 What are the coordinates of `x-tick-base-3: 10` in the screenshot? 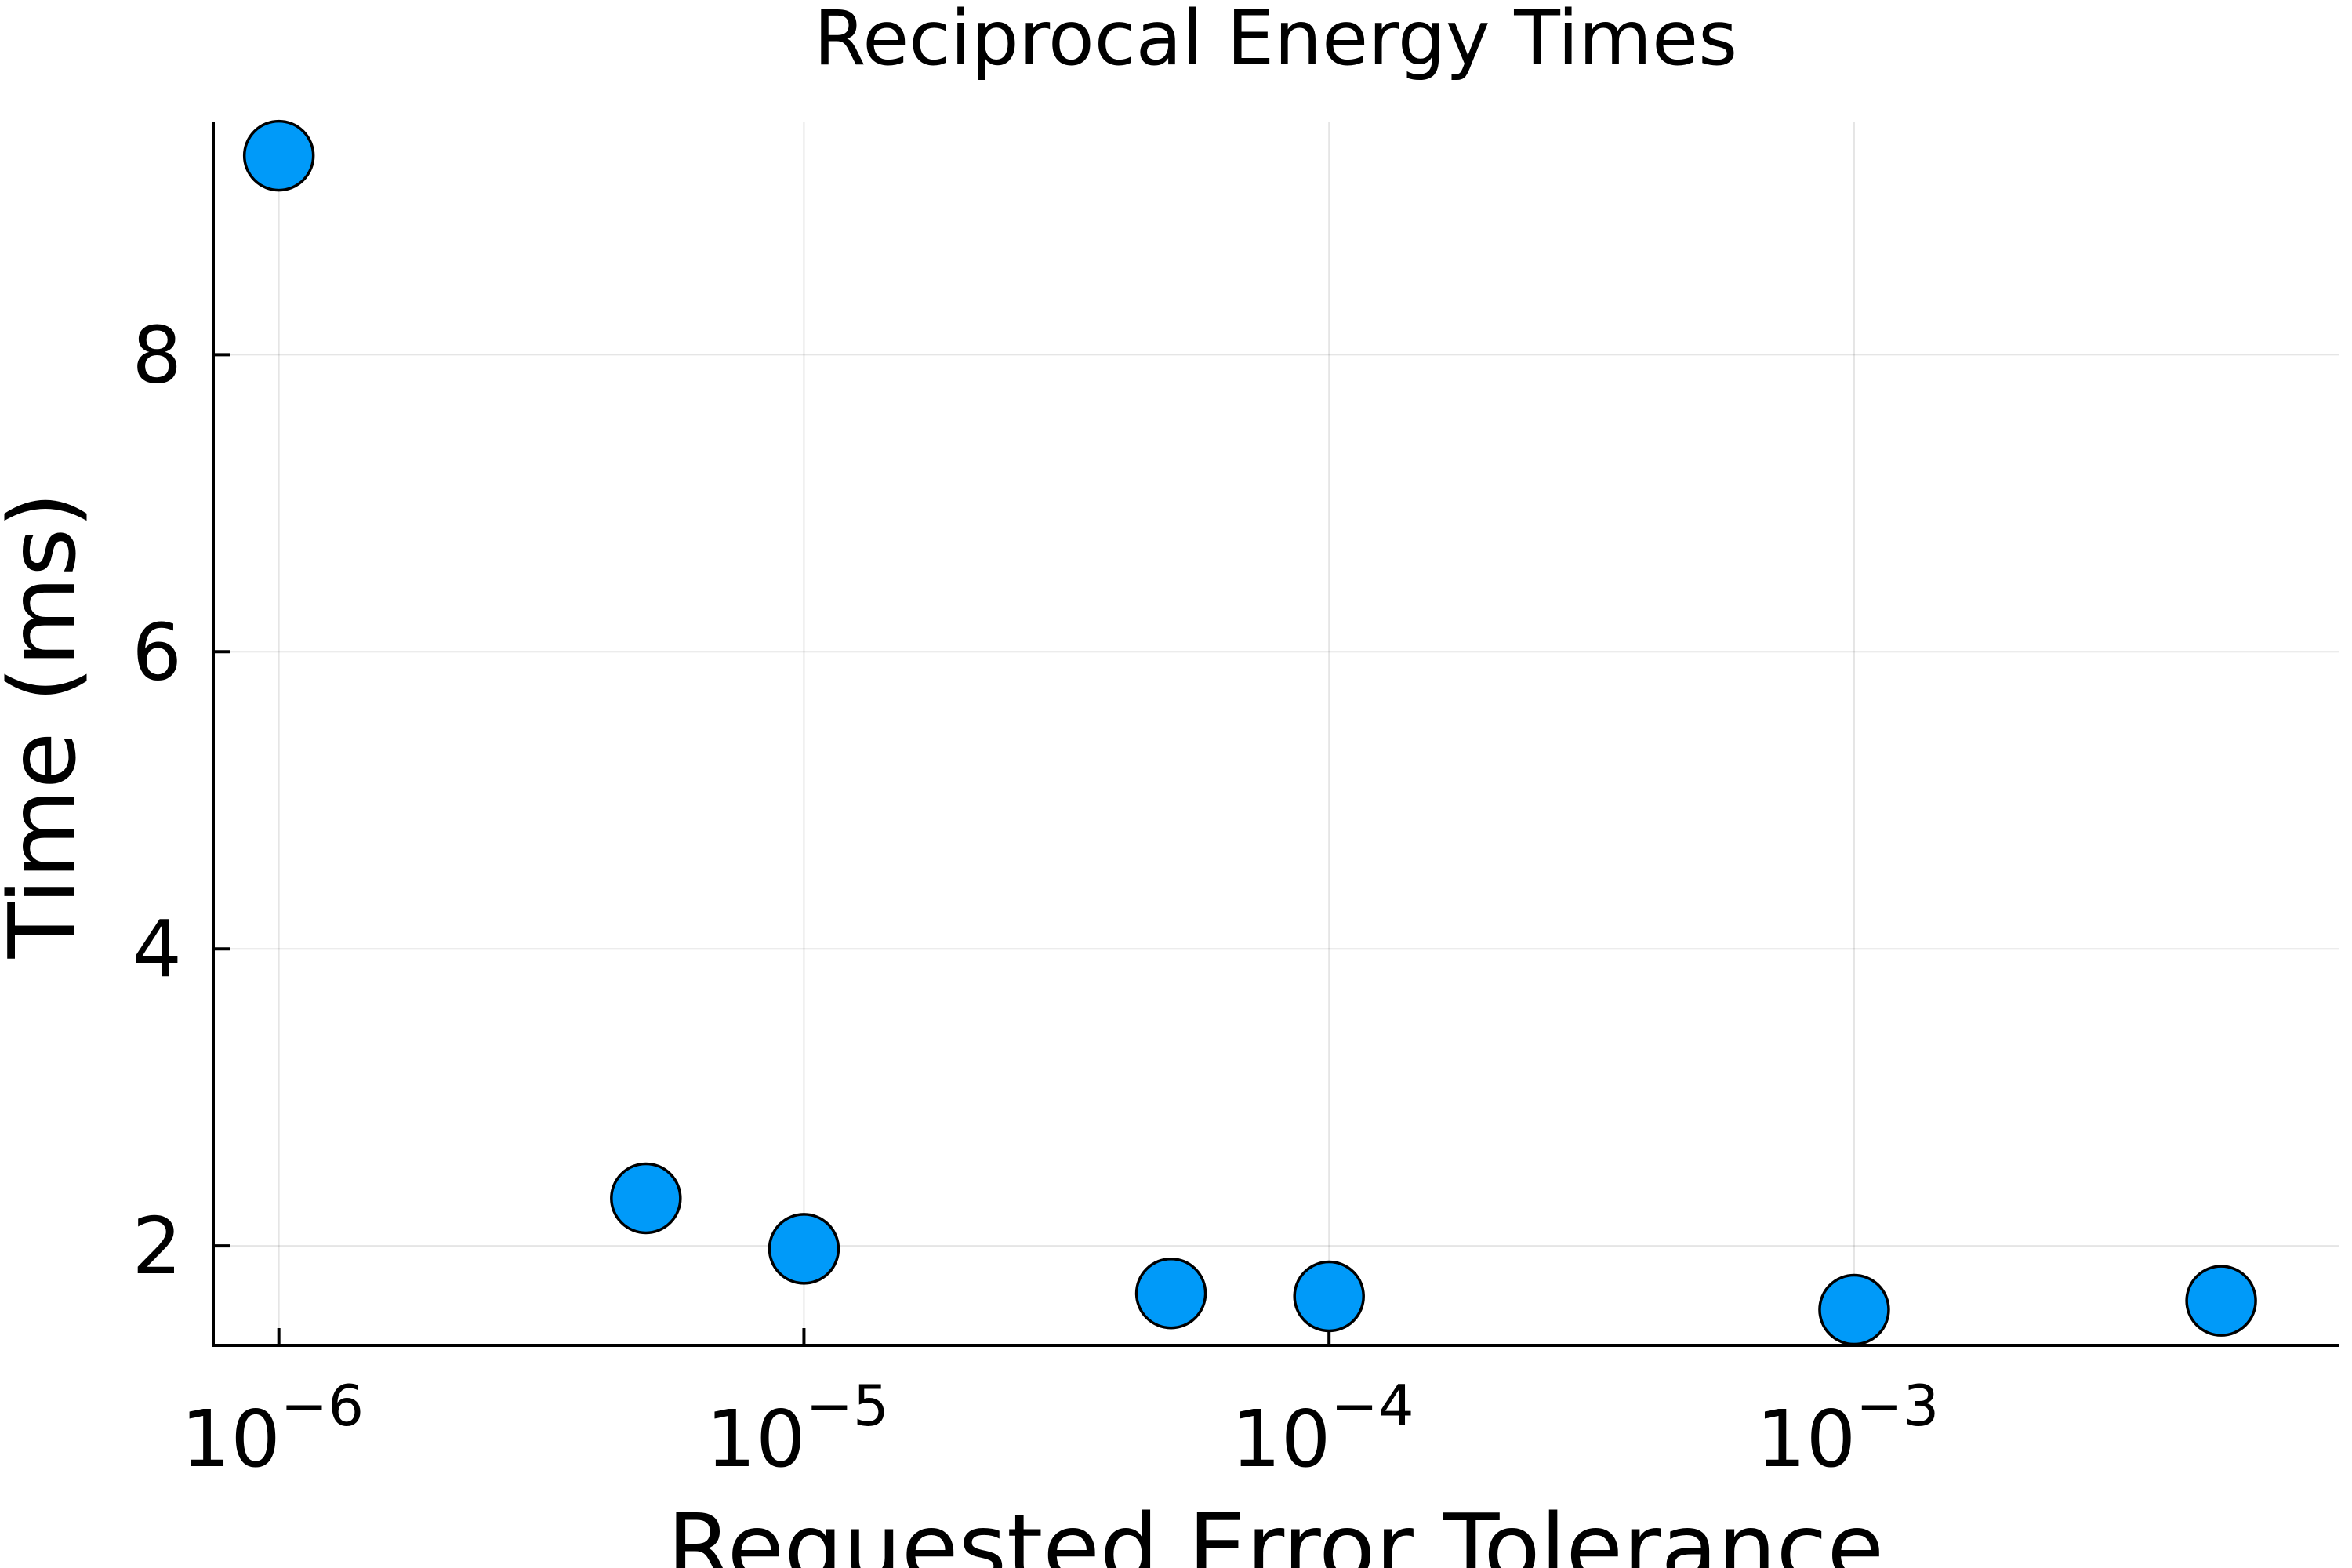 It's located at (1806, 1439).